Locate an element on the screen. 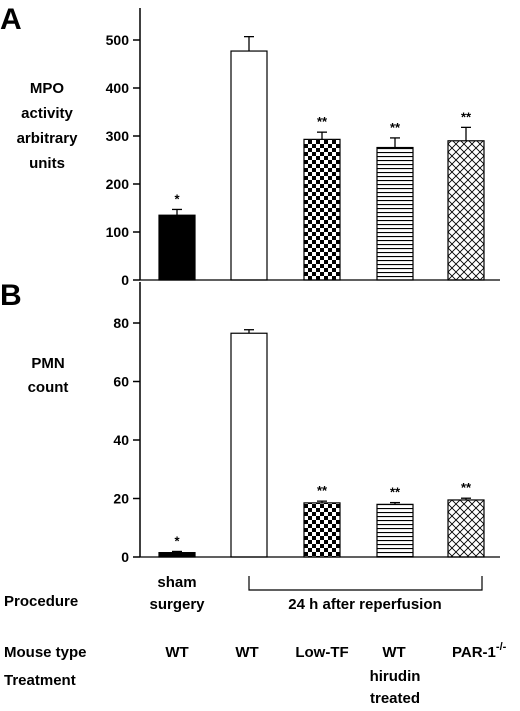  panel-a-significance-mark: * is located at coordinates (177, 198).